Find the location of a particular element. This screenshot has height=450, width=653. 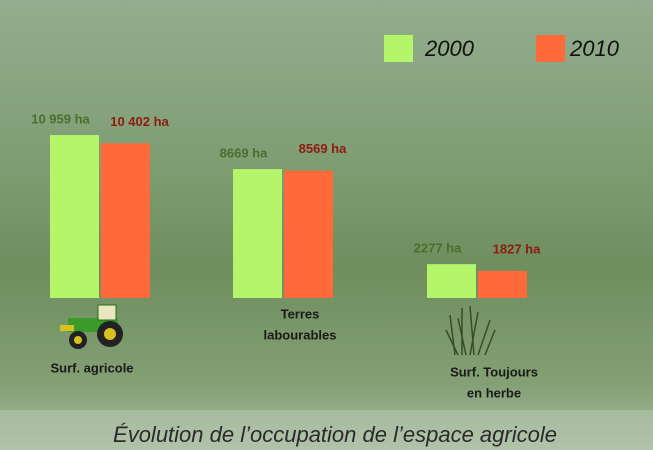

value-label: 8669 ha is located at coordinates (244, 153).